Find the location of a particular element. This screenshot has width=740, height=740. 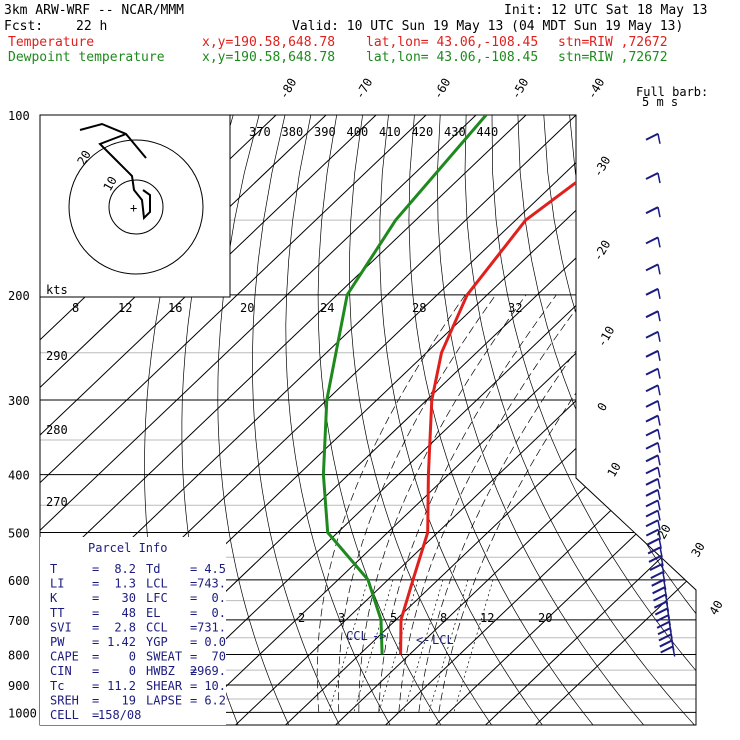

parcel-key: SHEAR is located at coordinates (164, 686).